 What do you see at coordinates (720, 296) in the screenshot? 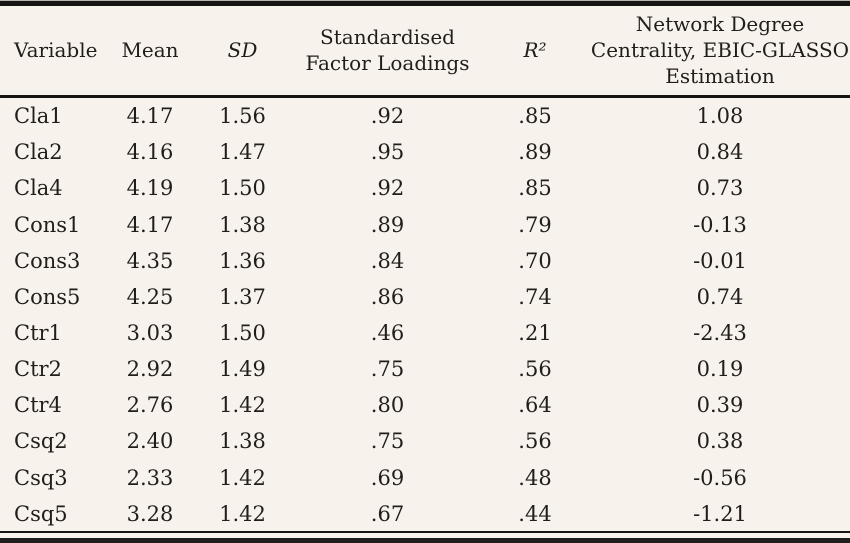
I see `value-cell: 0.74` at bounding box center [720, 296].